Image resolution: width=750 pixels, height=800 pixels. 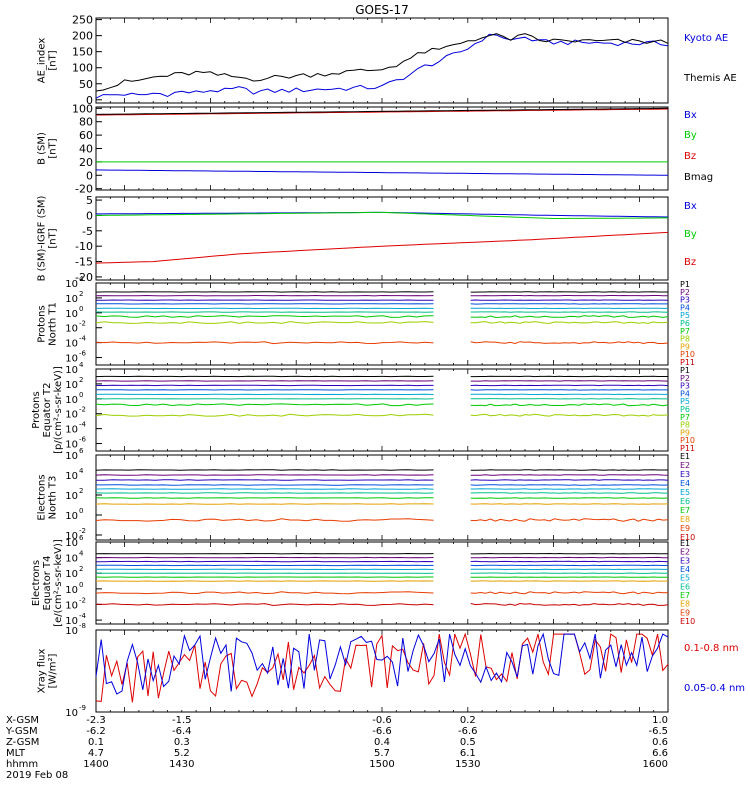 What do you see at coordinates (381, 764) in the screenshot?
I see `xaxis-value: 1500` at bounding box center [381, 764].